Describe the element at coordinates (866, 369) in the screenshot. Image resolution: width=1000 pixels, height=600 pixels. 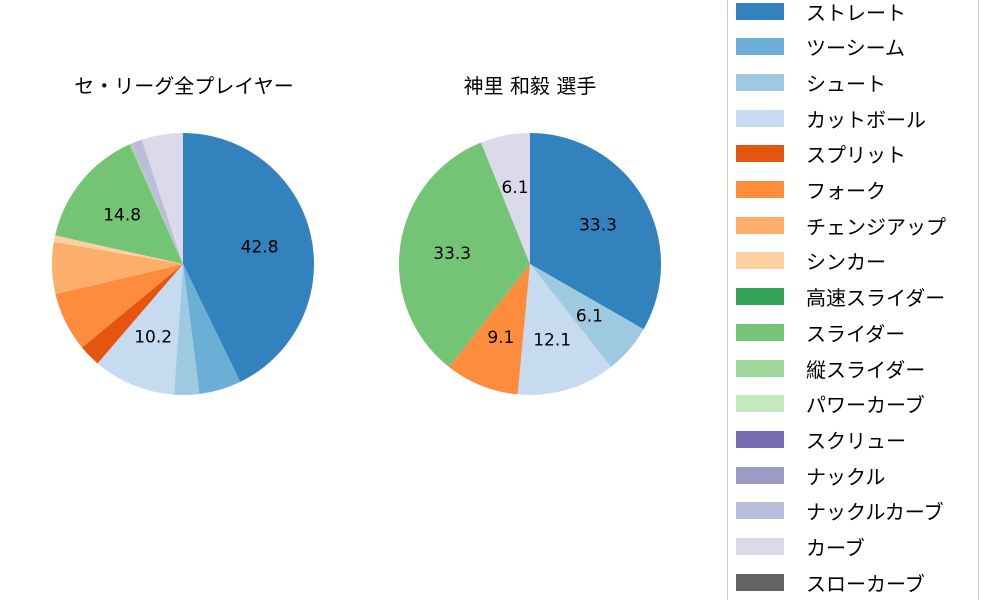
I see `legend-label: 縦スライダー` at that location.